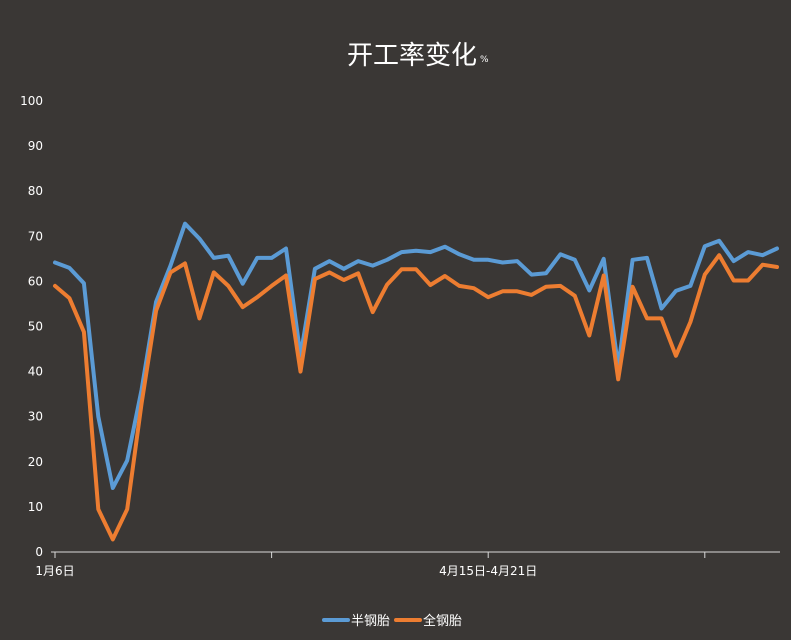 This screenshot has width=791, height=640. I want to click on chart-title: 开工率变化 %, so click(418, 56).